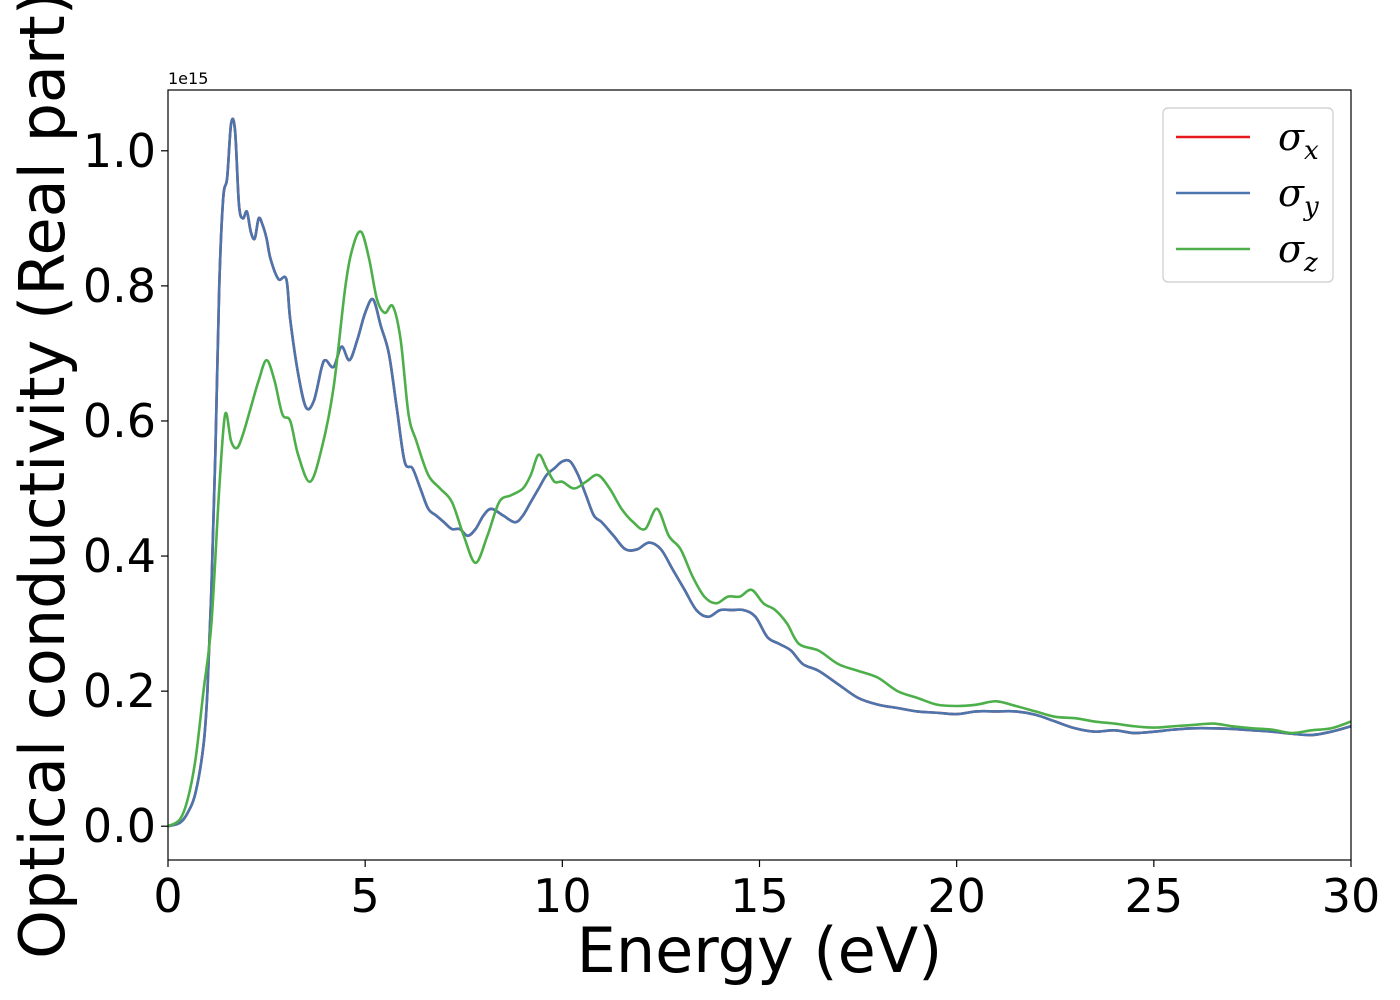  What do you see at coordinates (119, 286) in the screenshot?
I see `y-tick-label: 0.8` at bounding box center [119, 286].